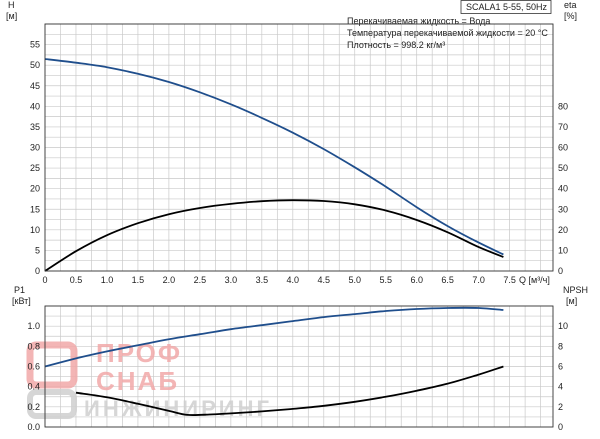 The image size is (600, 439). Describe the element at coordinates (35, 127) in the screenshot. I see `y-left-tick-label: 35` at that location.